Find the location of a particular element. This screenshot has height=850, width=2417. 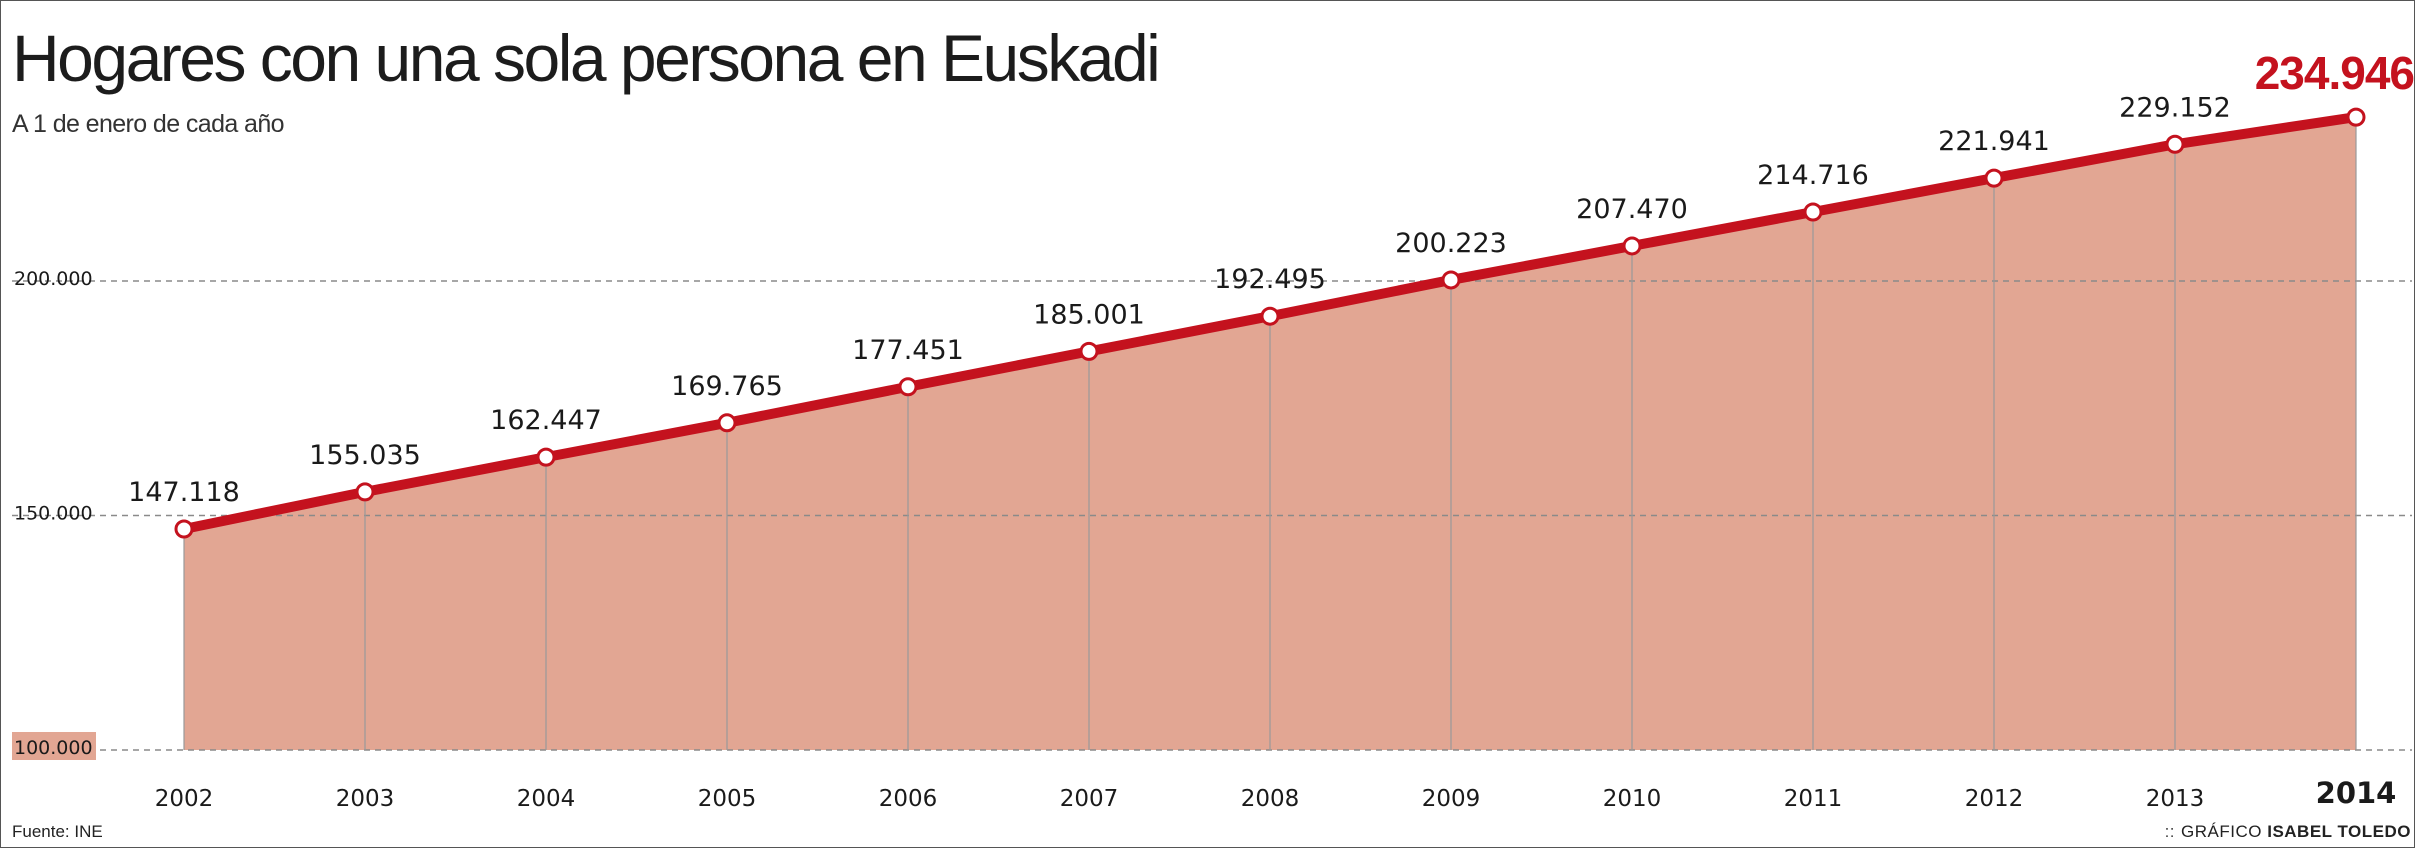

x-tick-label: 2013 is located at coordinates (2175, 799).